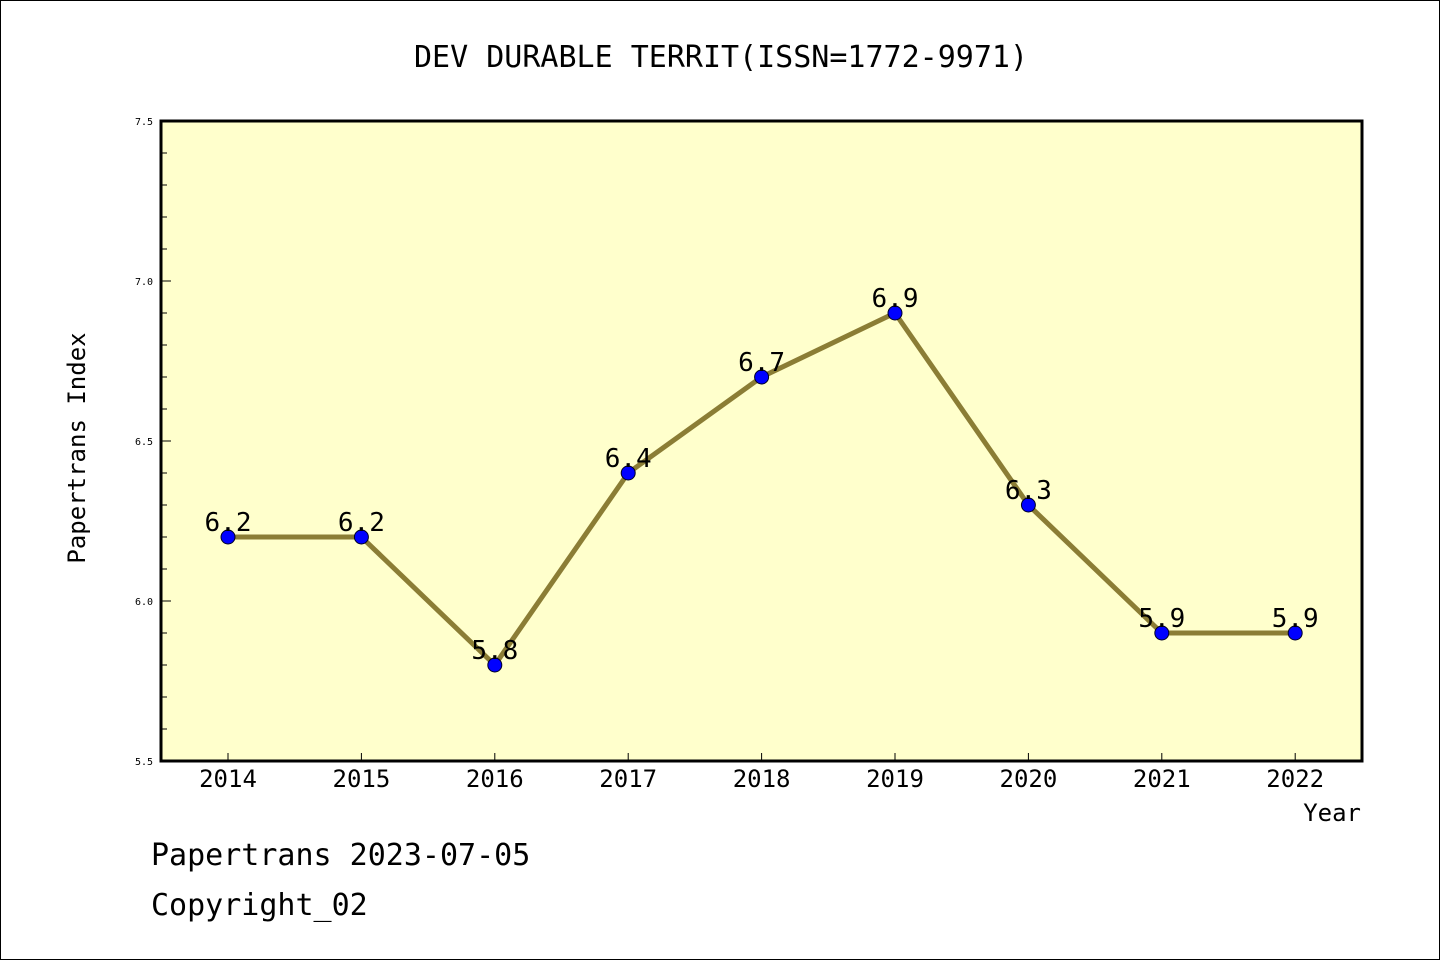  Describe the element at coordinates (895, 779) in the screenshot. I see `x-tick-label: 2019` at that location.